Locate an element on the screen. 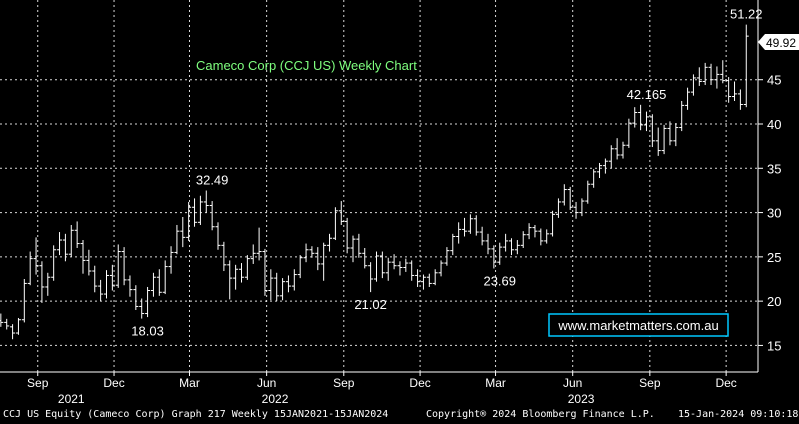 Image resolution: width=799 pixels, height=424 pixels. watermark: www.marketmatters.com.au is located at coordinates (638, 325).